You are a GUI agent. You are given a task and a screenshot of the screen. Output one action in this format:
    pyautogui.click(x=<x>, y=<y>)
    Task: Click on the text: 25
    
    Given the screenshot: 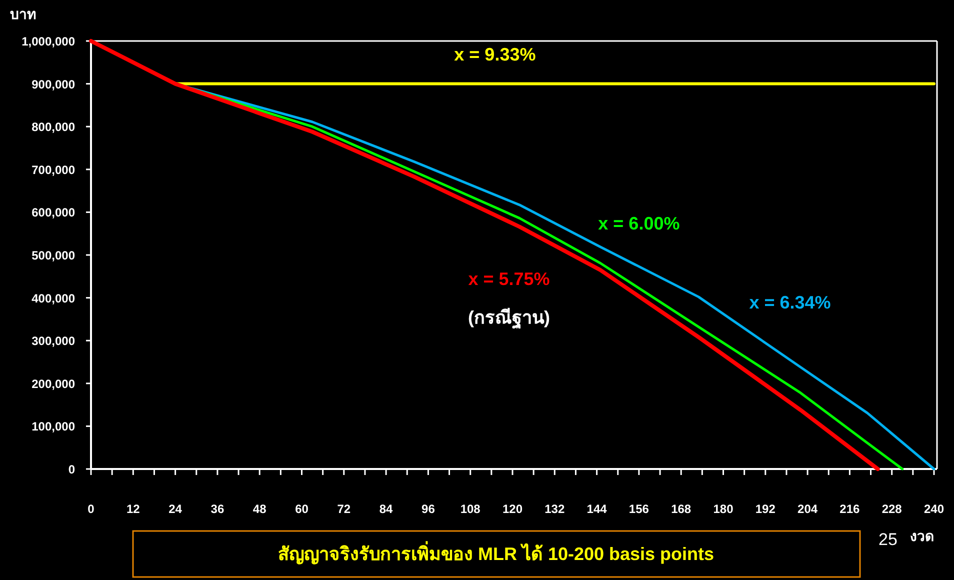 What is the action you would take?
    pyautogui.click(x=888, y=539)
    